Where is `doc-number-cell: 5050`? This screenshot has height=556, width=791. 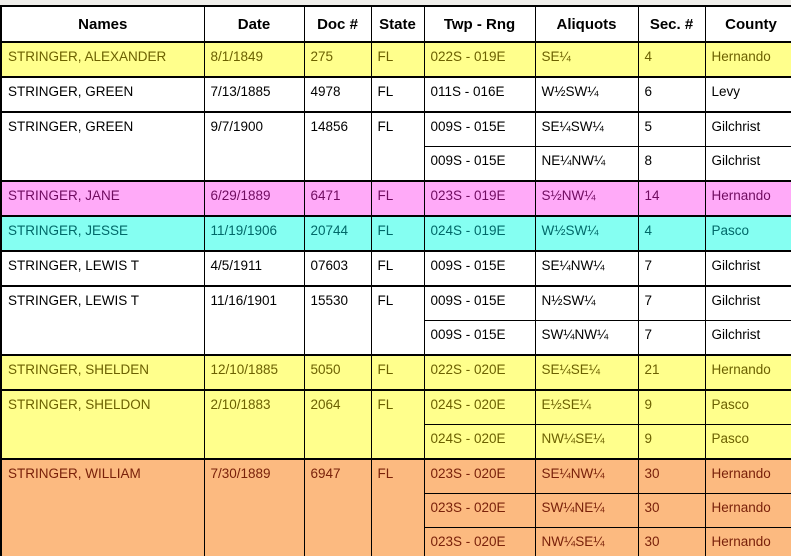 doc-number-cell: 5050 is located at coordinates (337, 372).